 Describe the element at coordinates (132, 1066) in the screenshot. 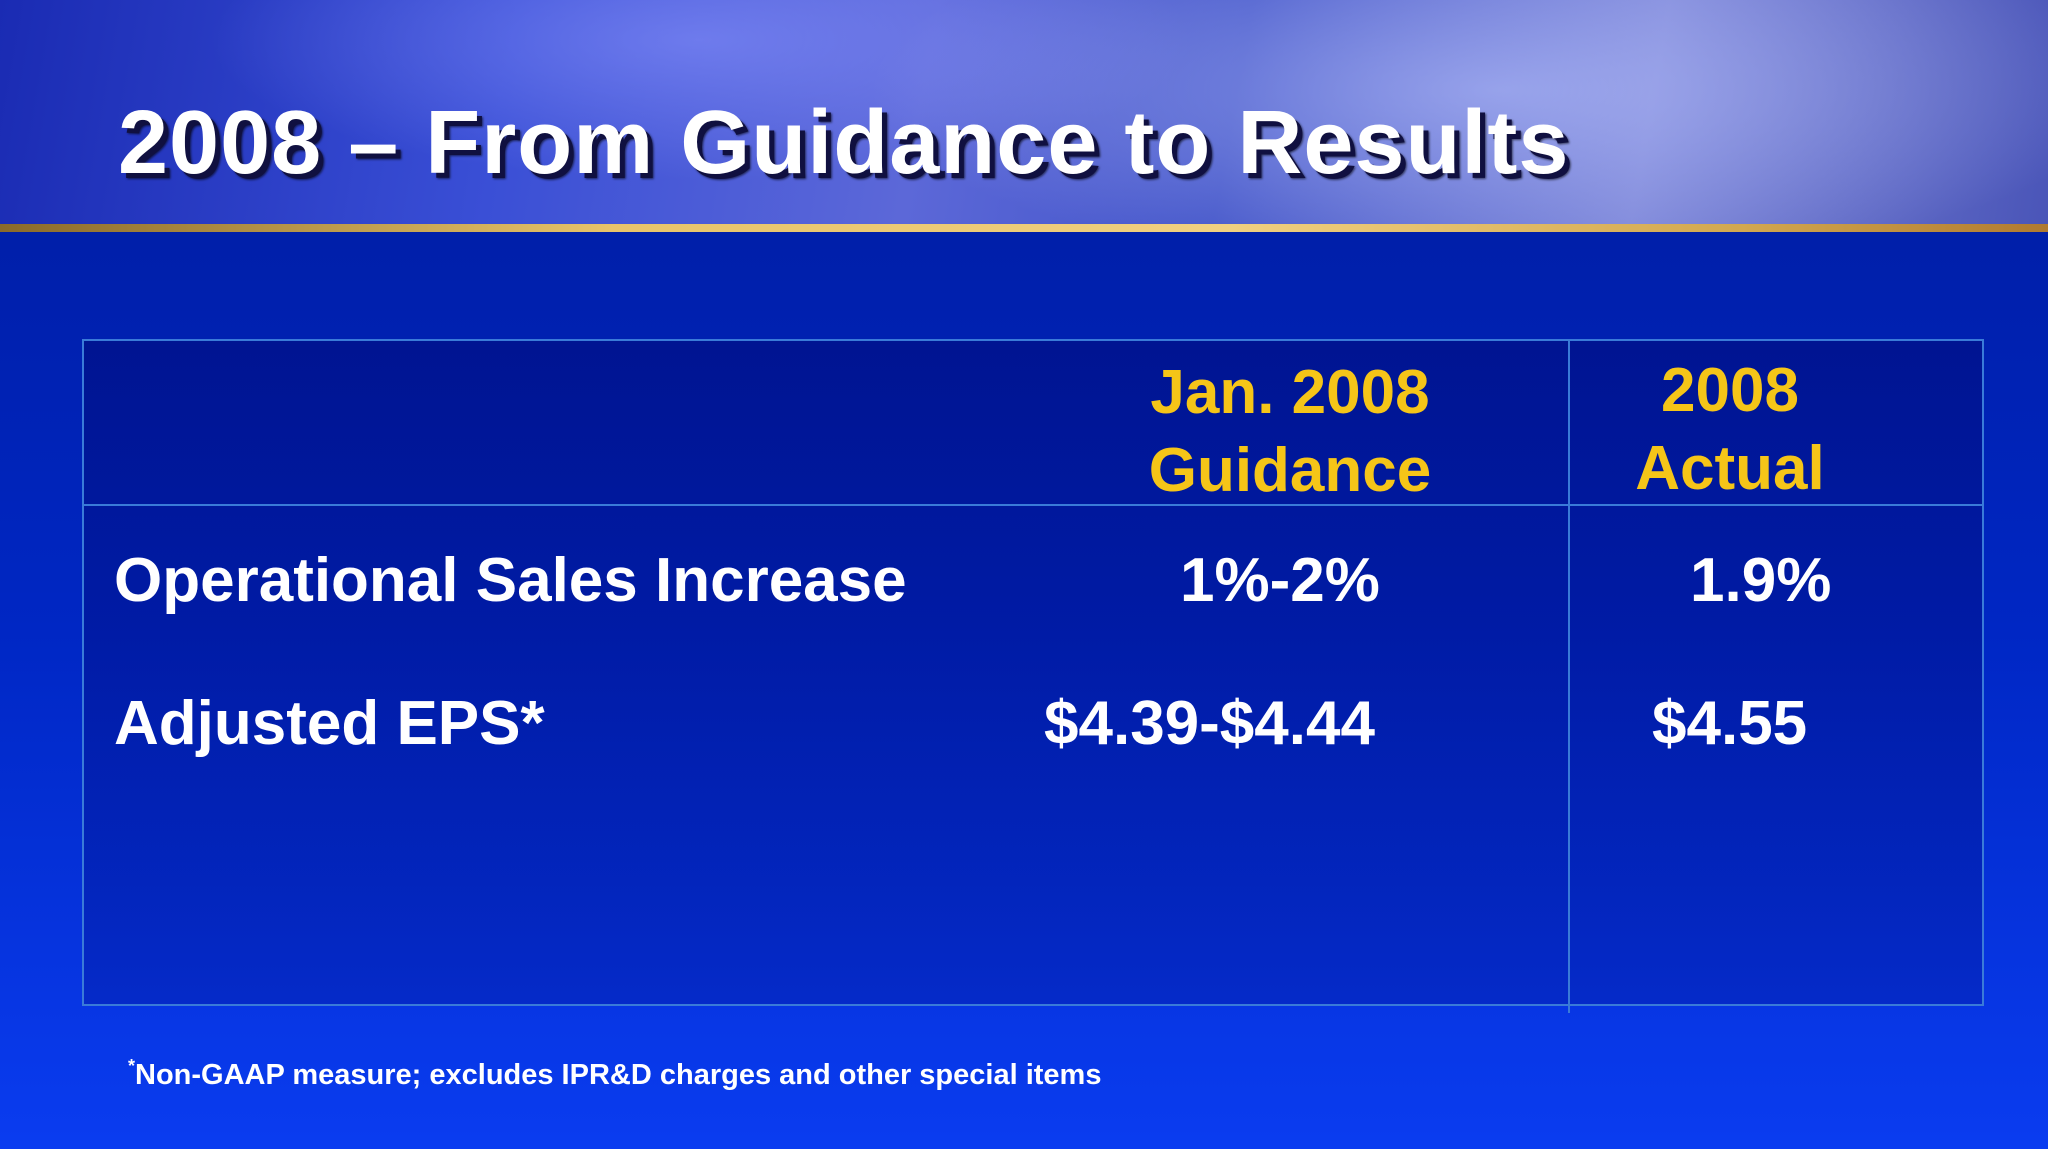

I see `footnote-marker: *` at that location.